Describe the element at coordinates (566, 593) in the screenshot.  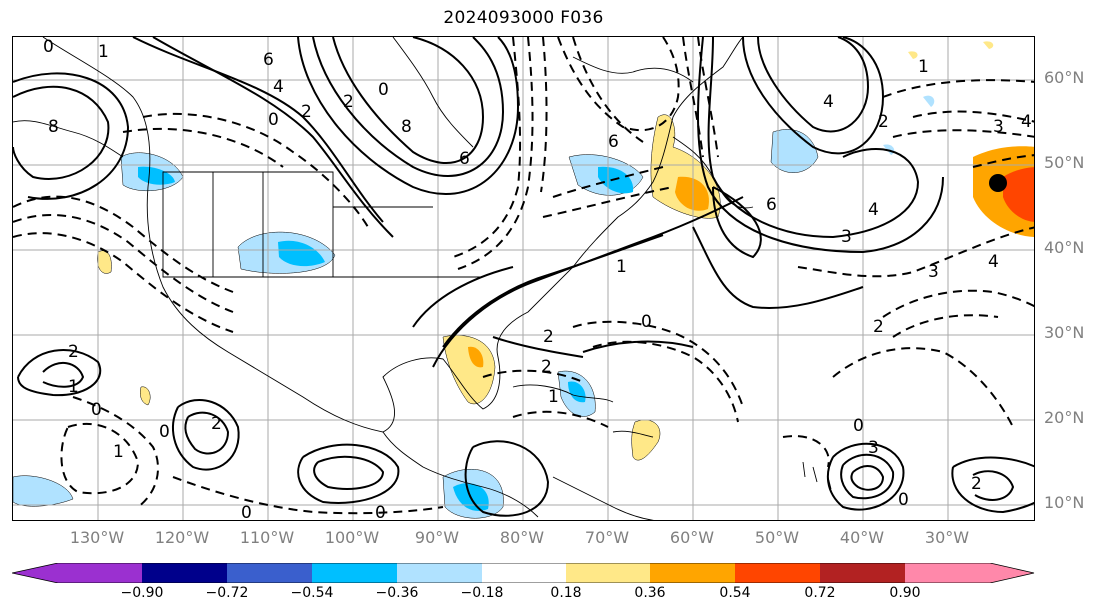
I see `colorbar-tick: 0.18` at that location.